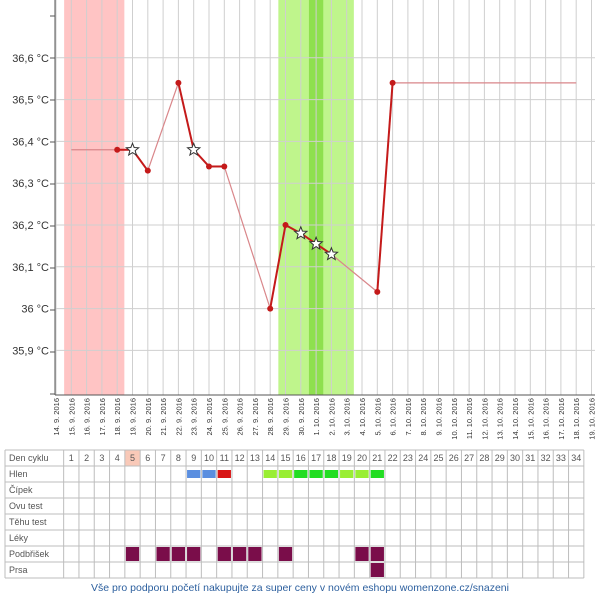 This screenshot has width=600, height=600. What do you see at coordinates (224, 458) in the screenshot?
I see `table-day-number: 11` at bounding box center [224, 458].